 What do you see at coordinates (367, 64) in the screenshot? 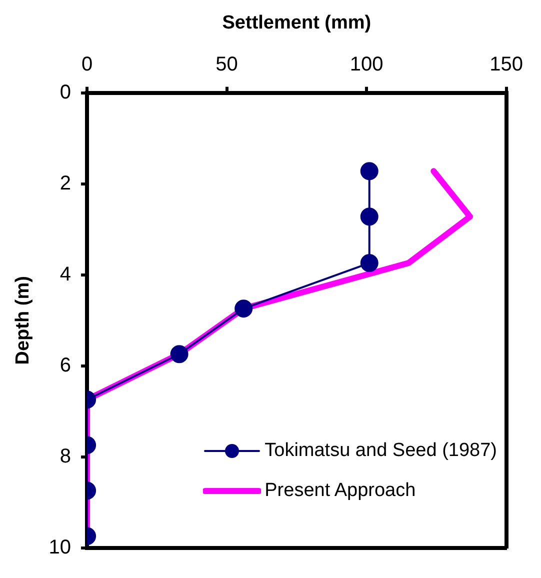
I see `x-tick-label: 100` at bounding box center [367, 64].